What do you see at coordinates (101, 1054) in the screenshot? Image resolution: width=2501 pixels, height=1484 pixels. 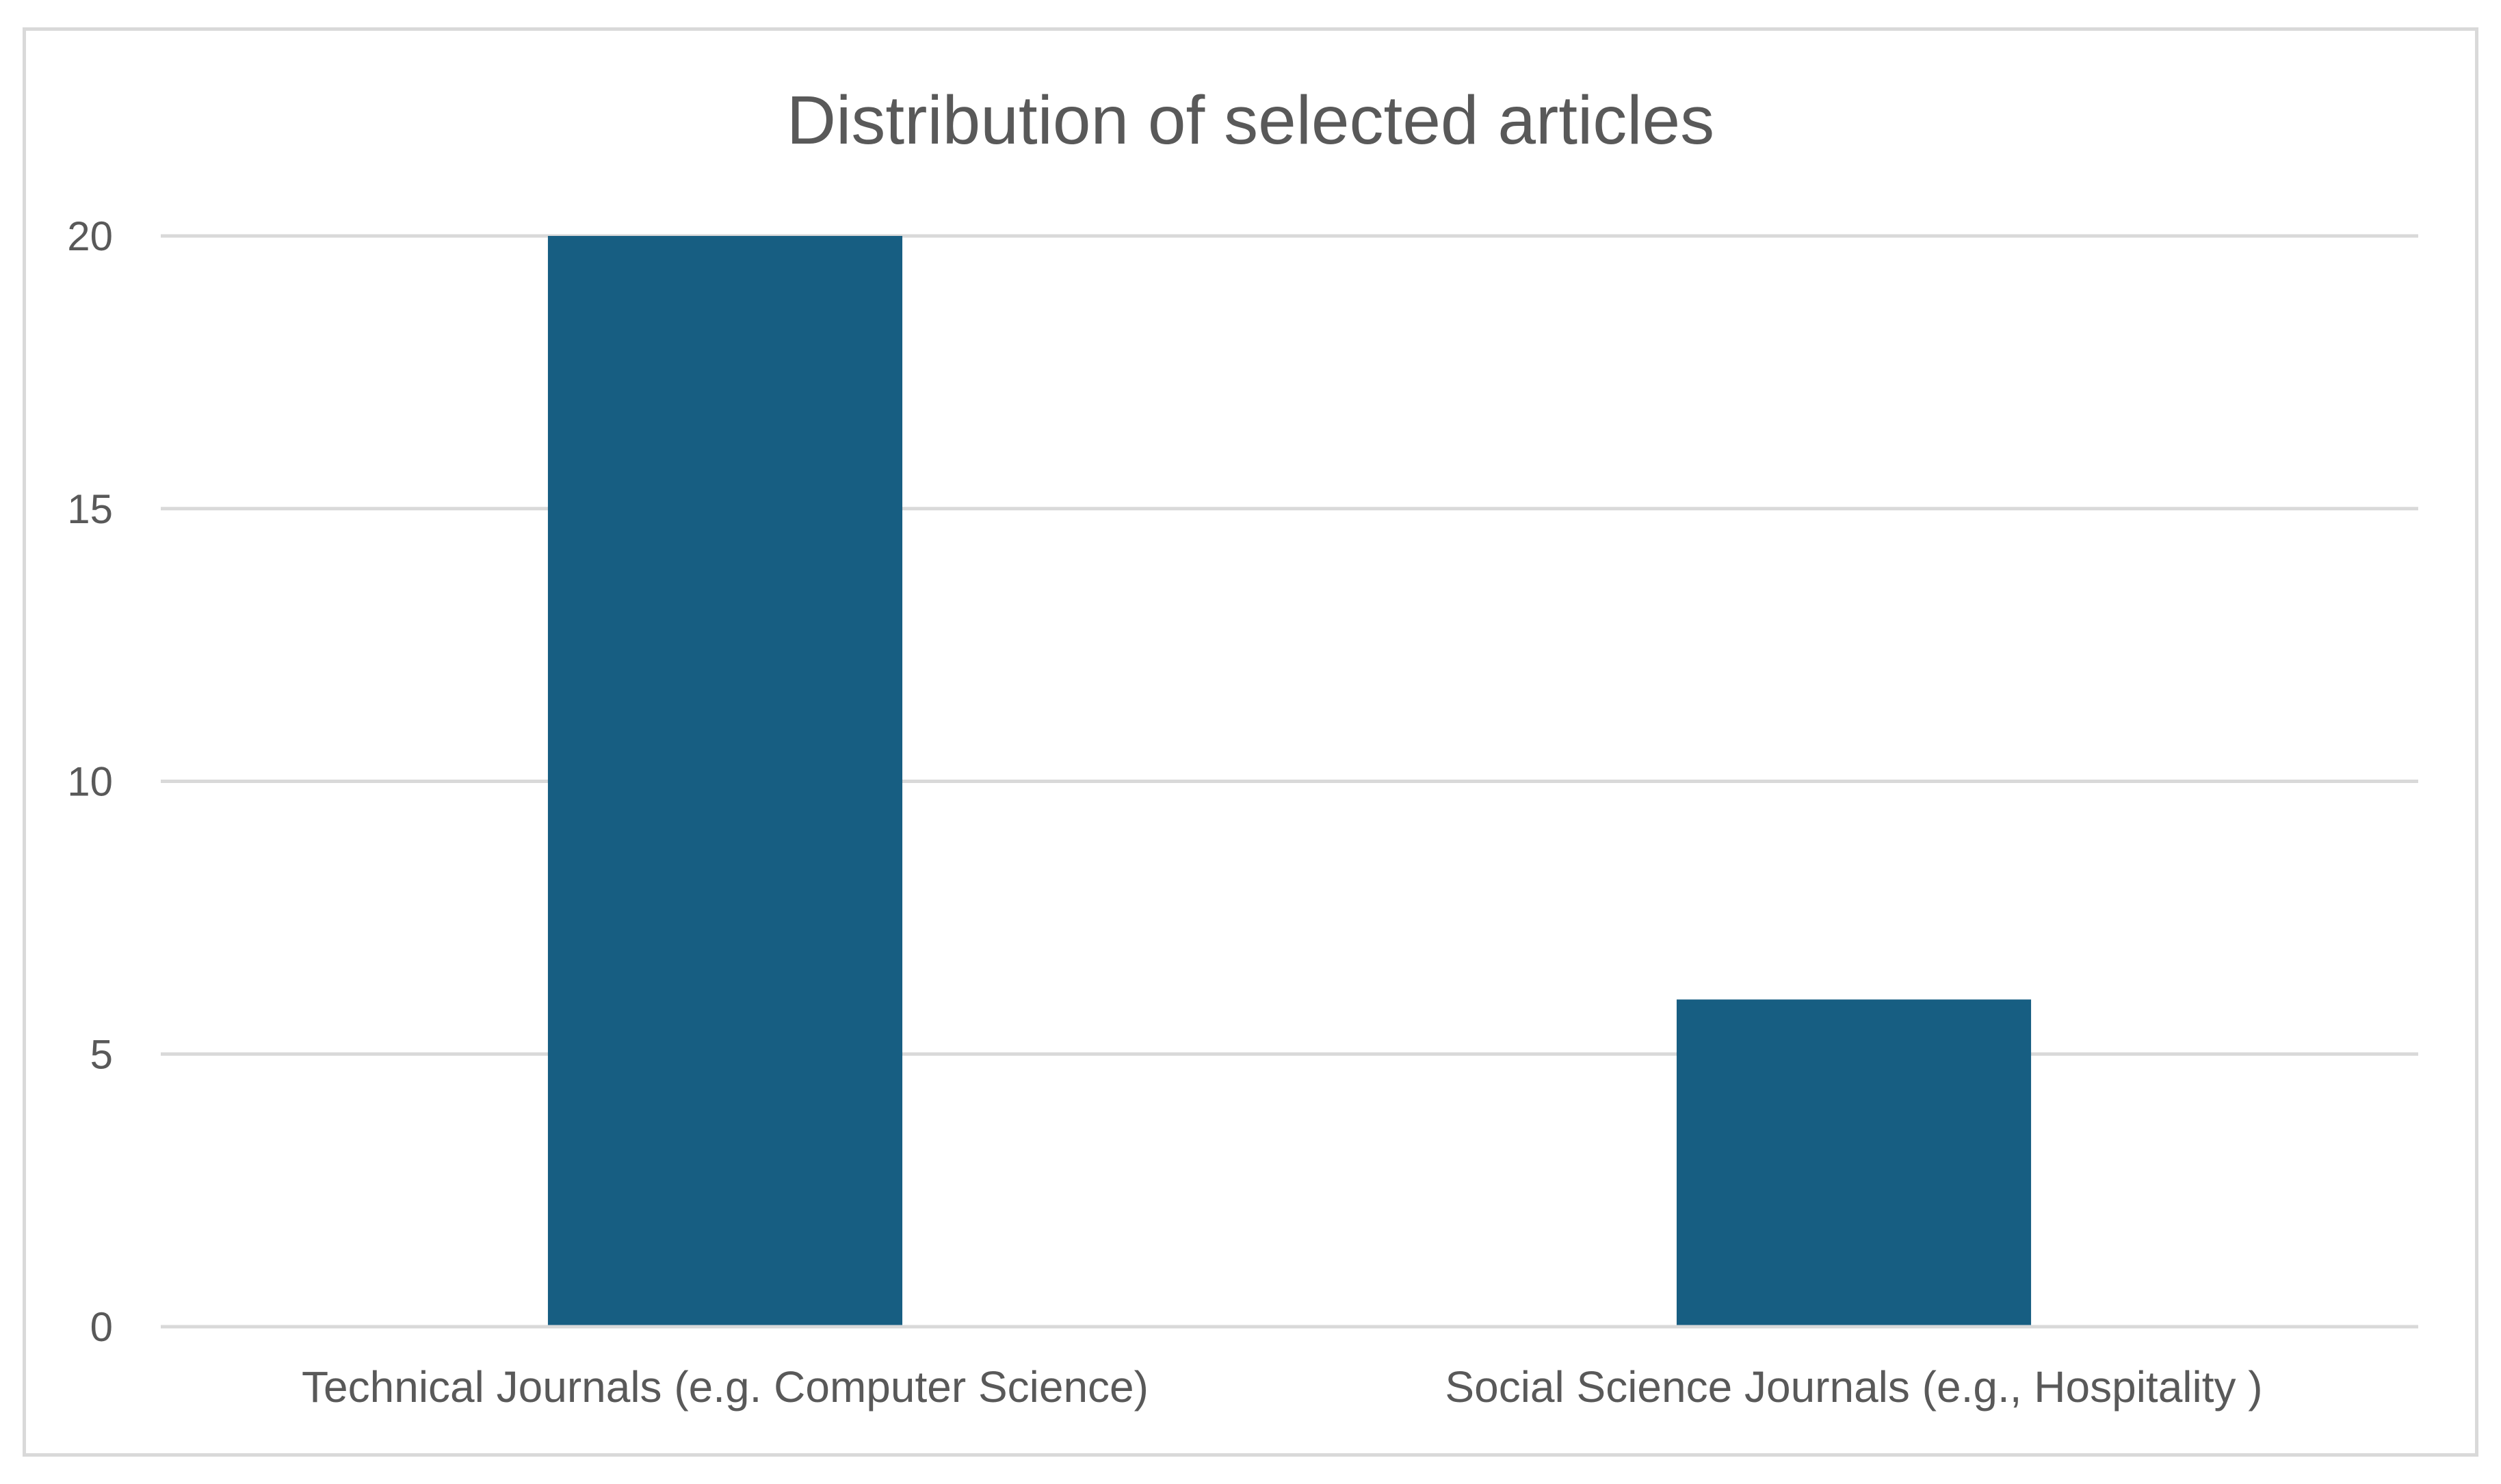 I see `y-tick-label: 5` at bounding box center [101, 1054].